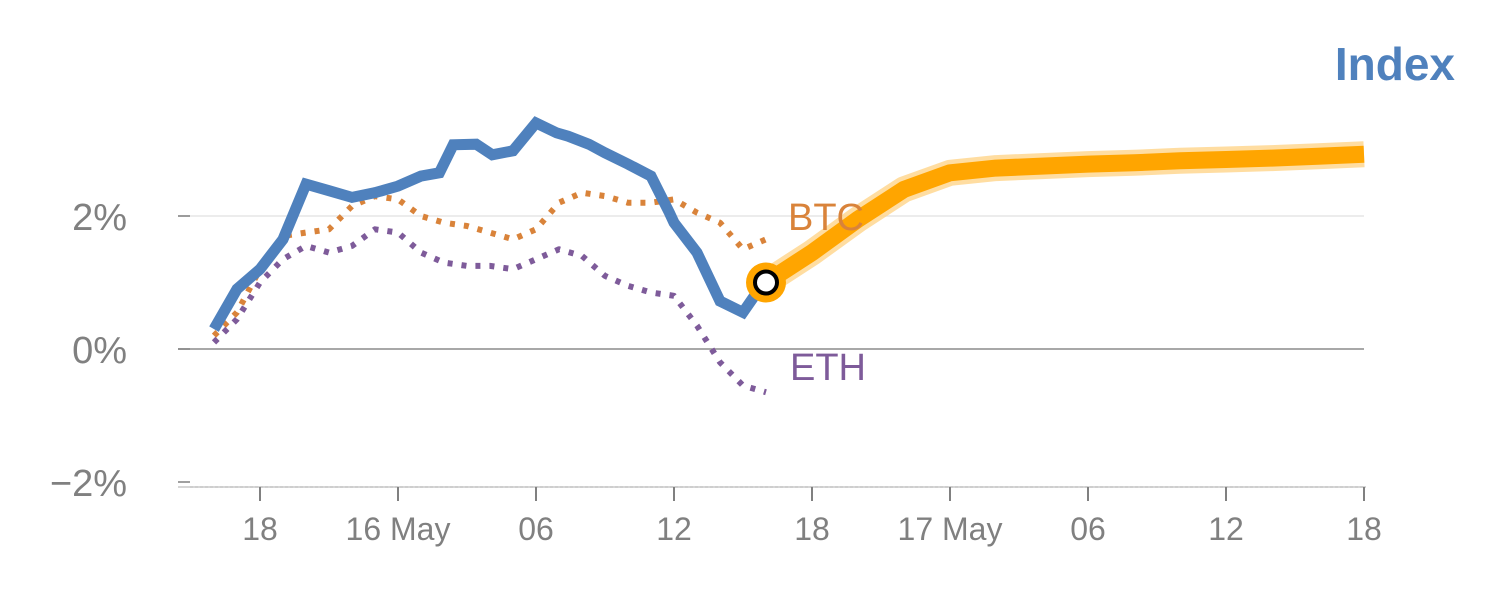 This screenshot has width=1500, height=600. Describe the element at coordinates (489, 311) in the screenshot. I see `eth-series-line` at that location.